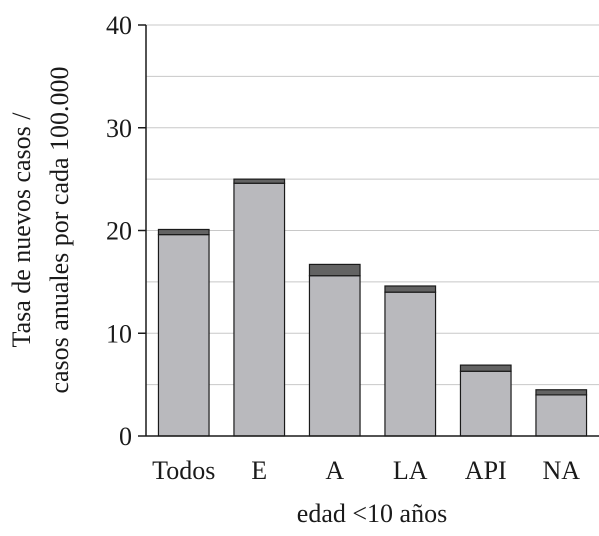 This screenshot has width=599, height=536. Describe the element at coordinates (125, 436) in the screenshot. I see `y-tick-label: 0` at that location.